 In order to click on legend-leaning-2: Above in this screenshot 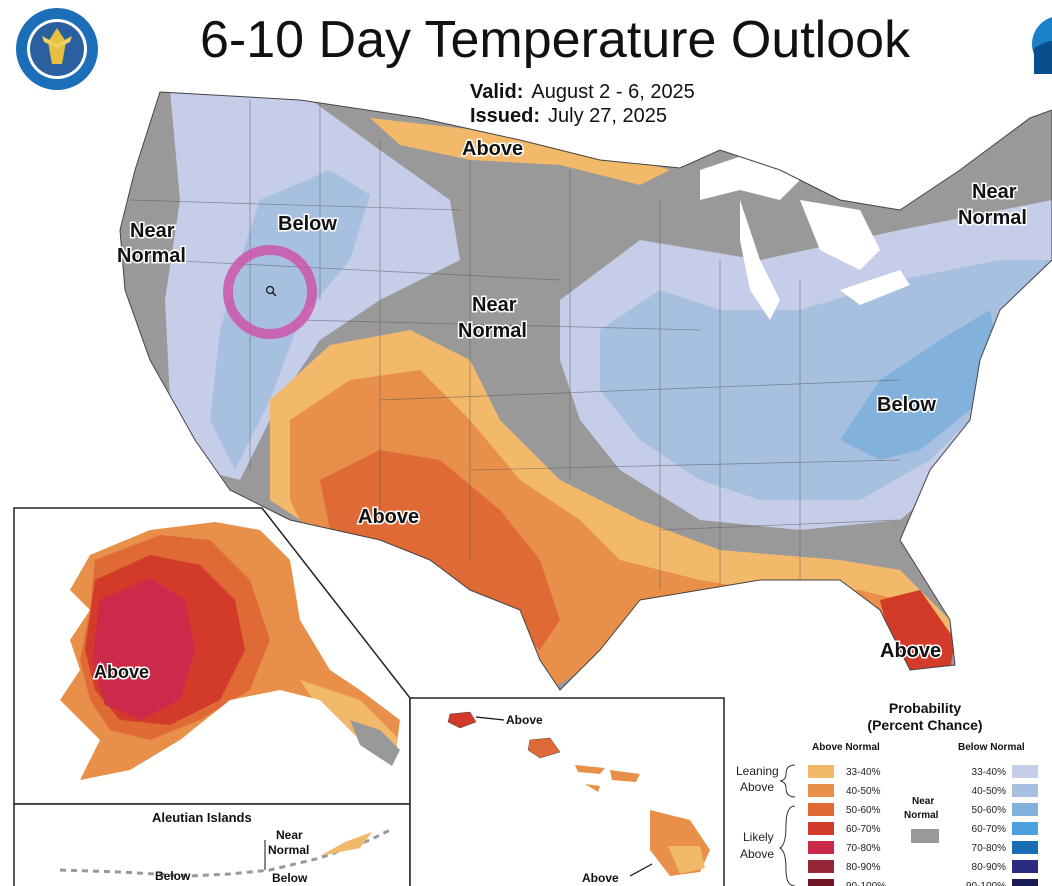, I will do `click(757, 787)`.